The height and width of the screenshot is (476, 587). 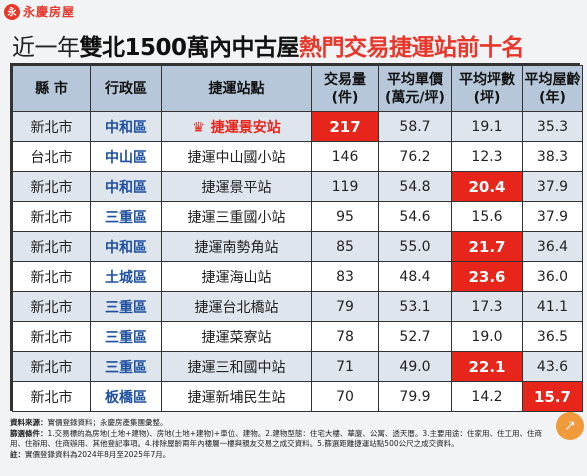 What do you see at coordinates (552, 246) in the screenshot?
I see `age-cell: 36.4` at bounding box center [552, 246].